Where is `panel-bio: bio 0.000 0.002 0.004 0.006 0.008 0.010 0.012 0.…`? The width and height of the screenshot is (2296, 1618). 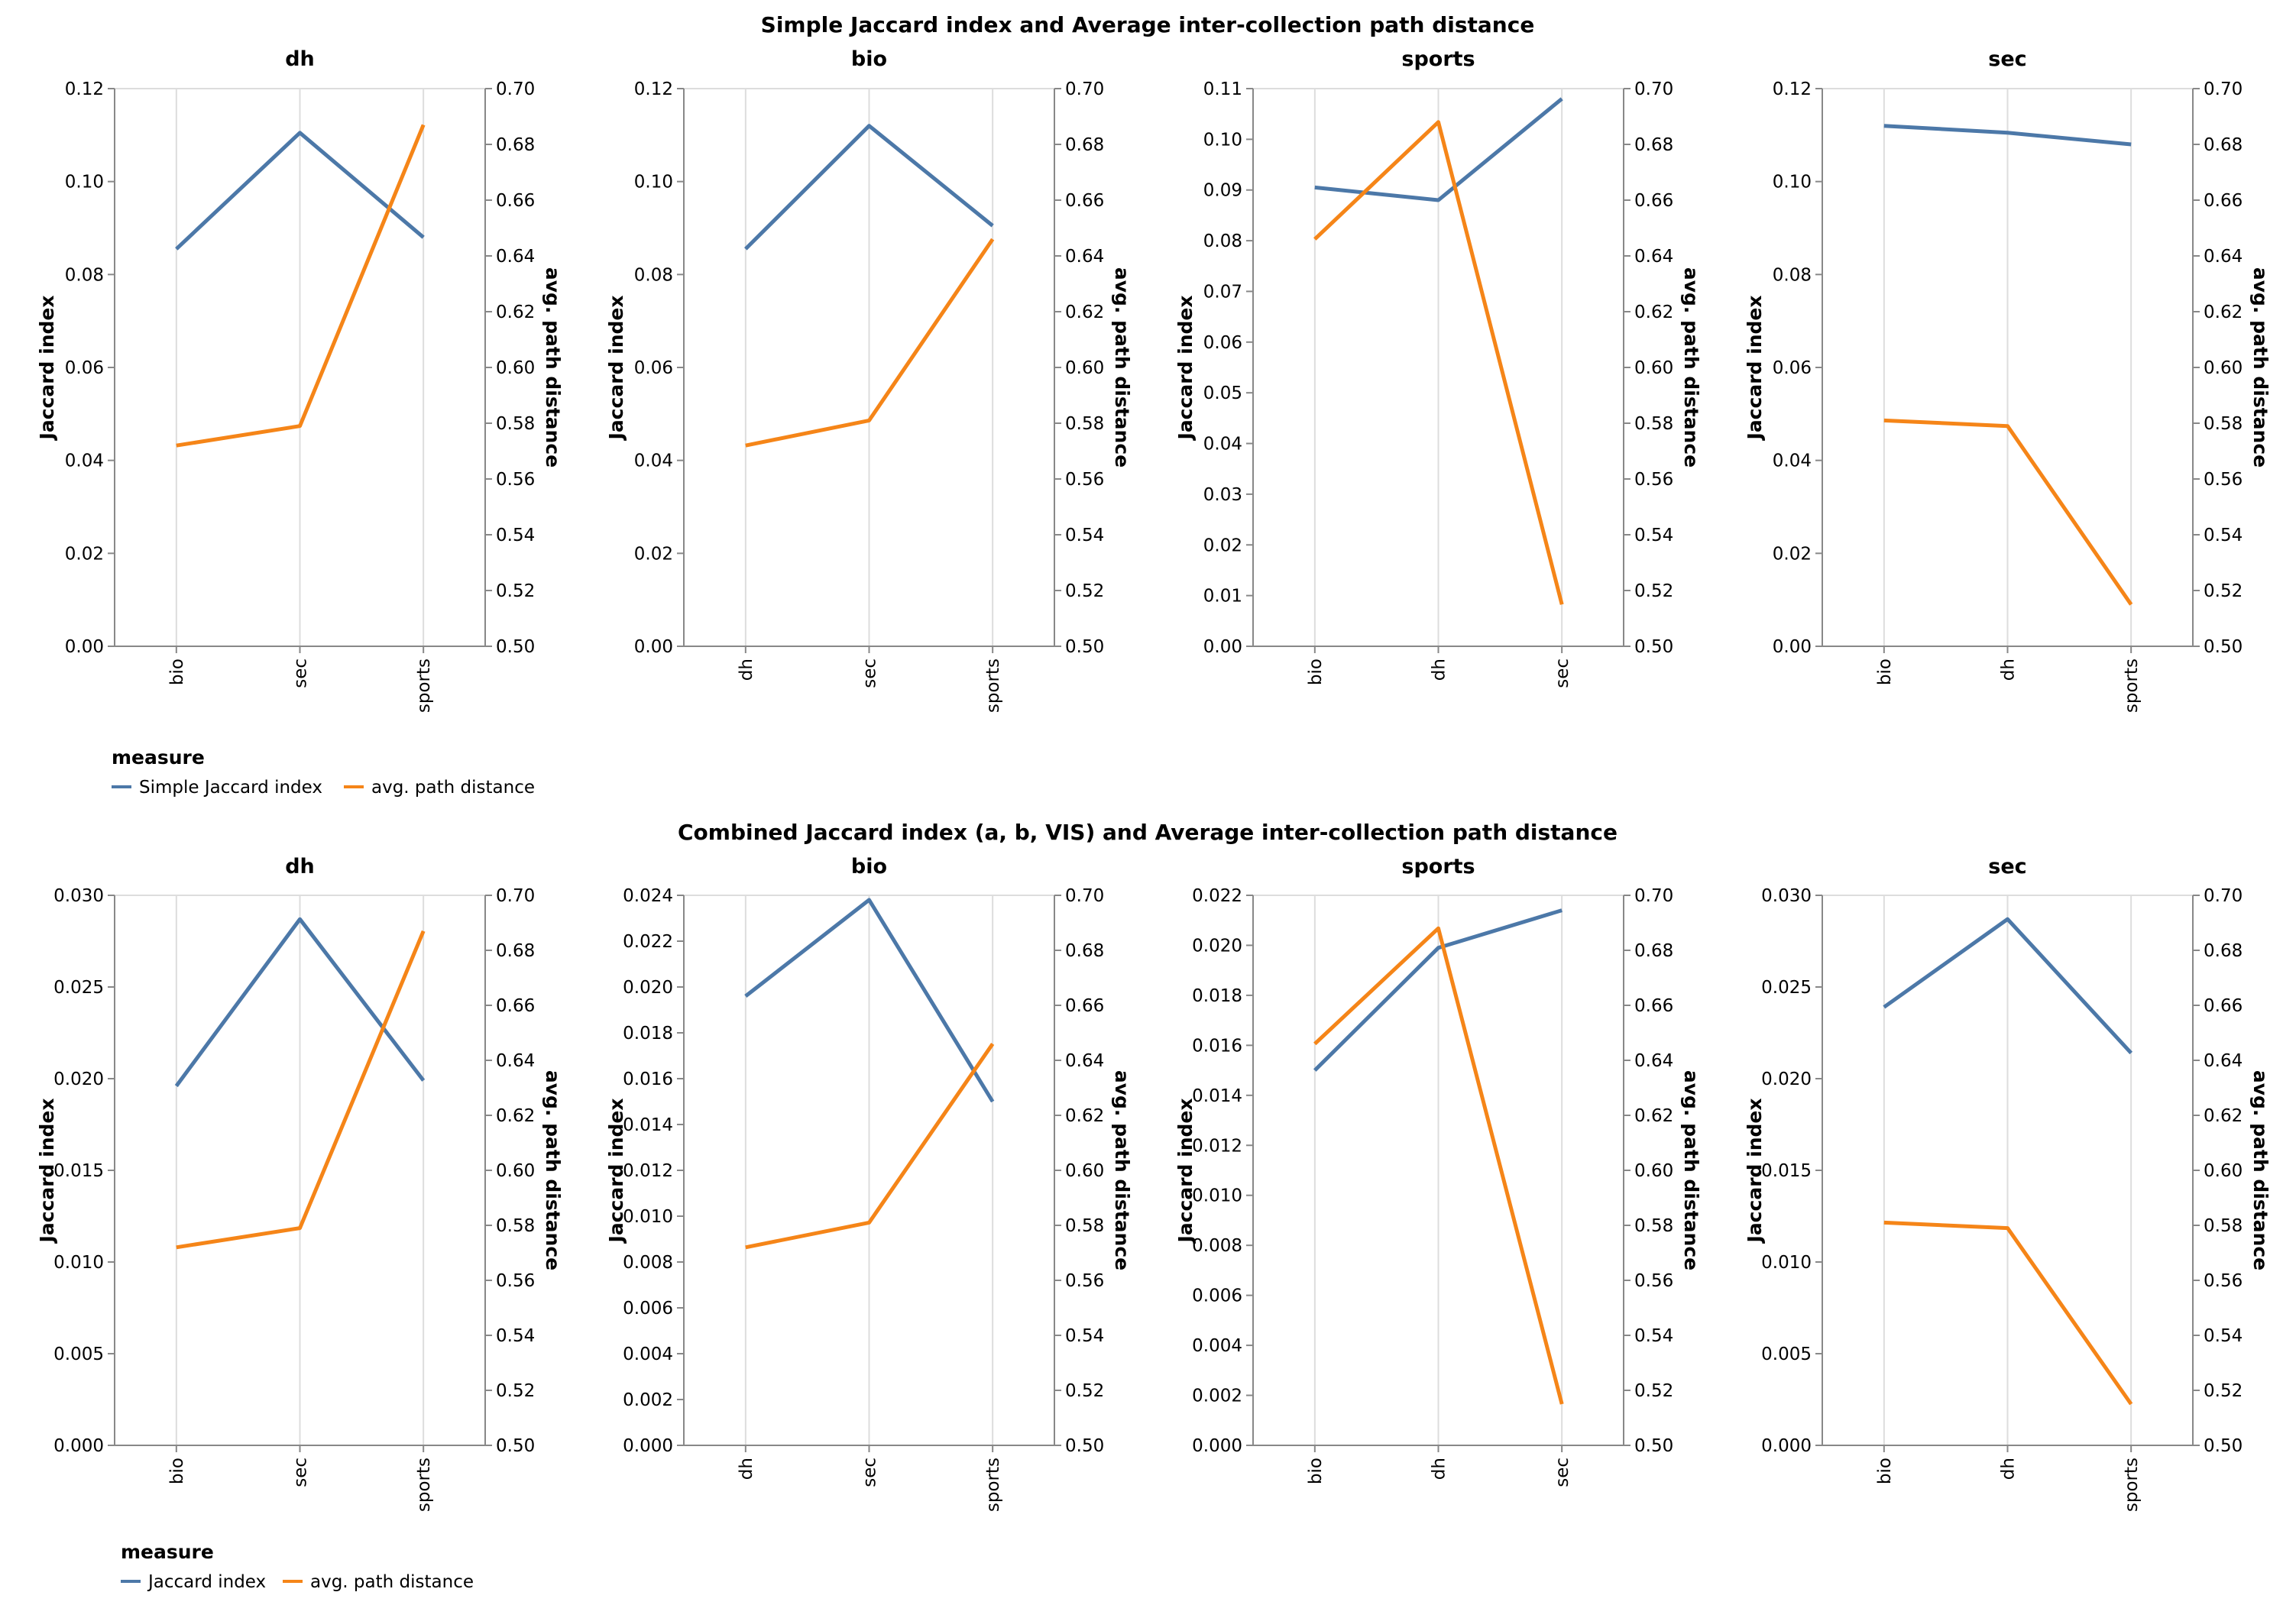 panel-bio: bio 0.000 0.002 0.004 0.006 0.008 0.010 0.012 0.… is located at coordinates (869, 1183).